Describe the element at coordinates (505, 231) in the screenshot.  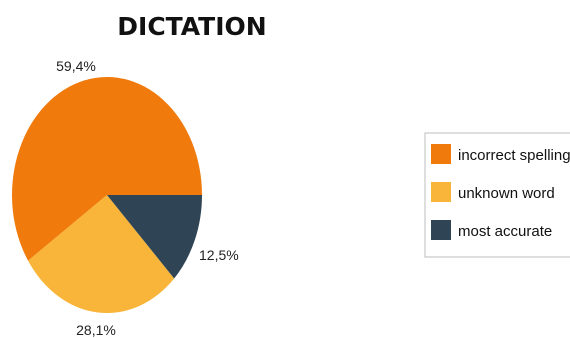
I see `legend-label-most-accurate: most accurate` at that location.